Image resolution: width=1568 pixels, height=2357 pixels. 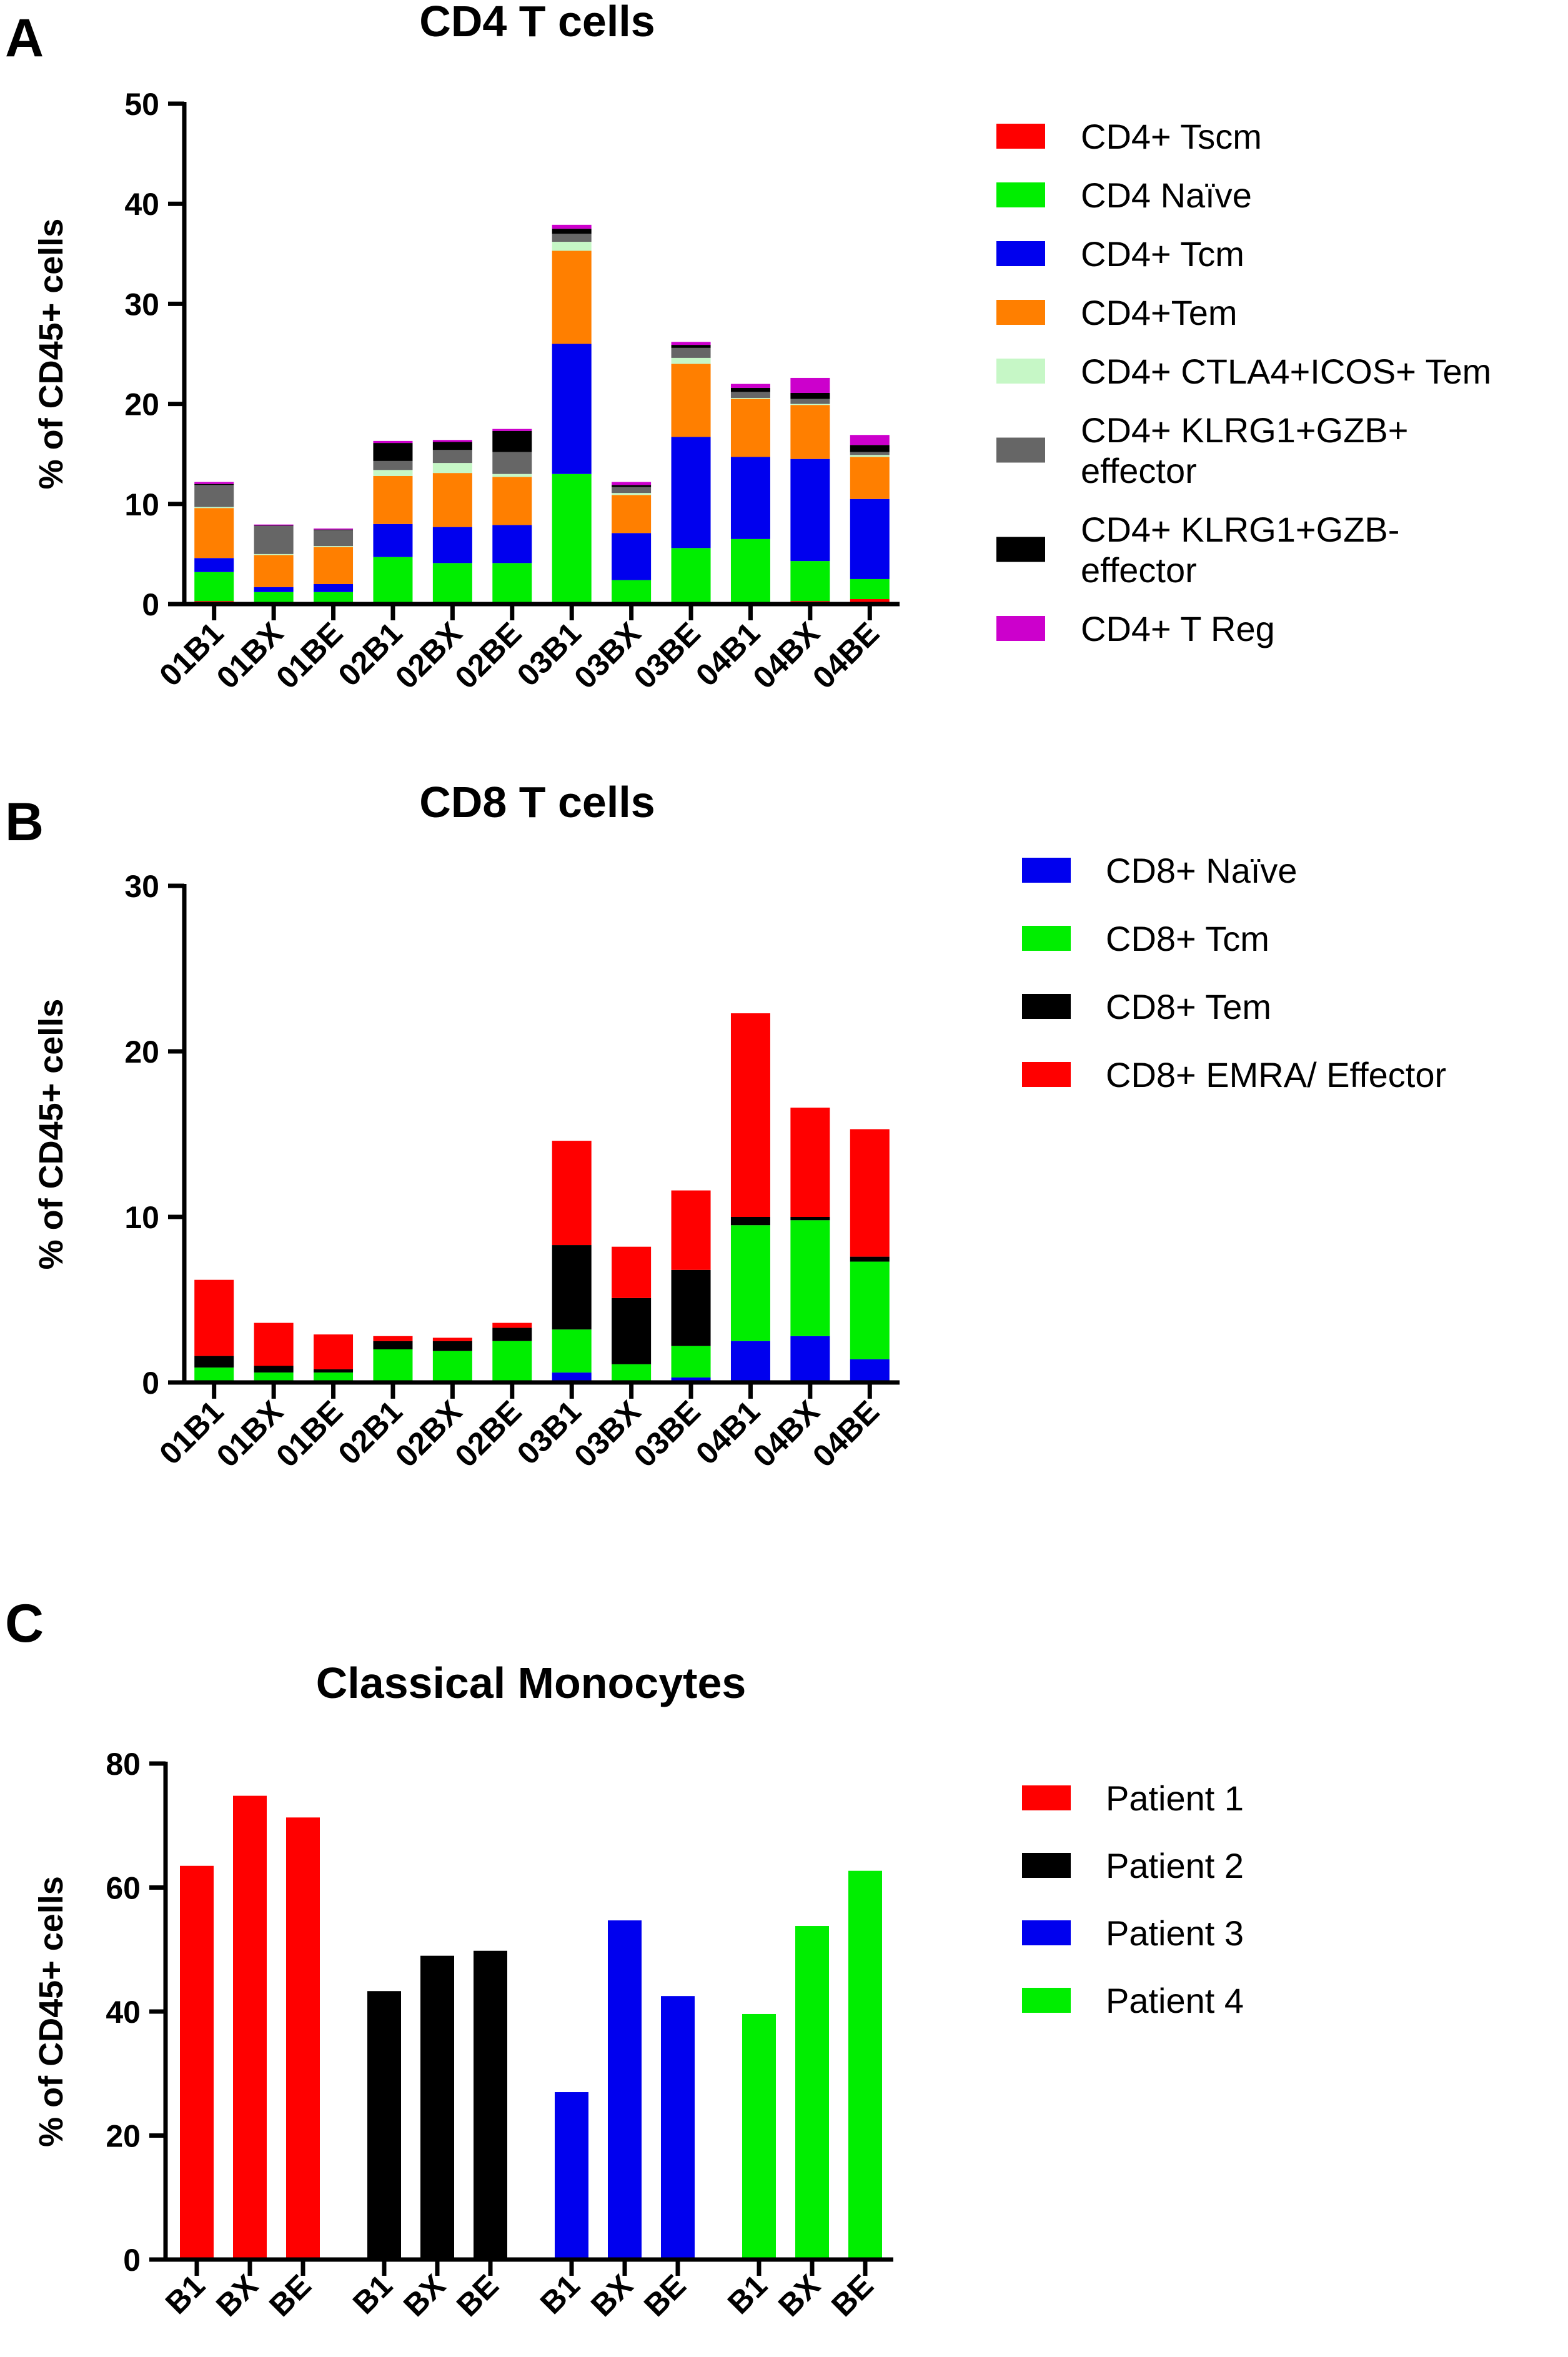 What do you see at coordinates (429, 1434) in the screenshot?
I see `x-tick-label: 02BX` at bounding box center [429, 1434].